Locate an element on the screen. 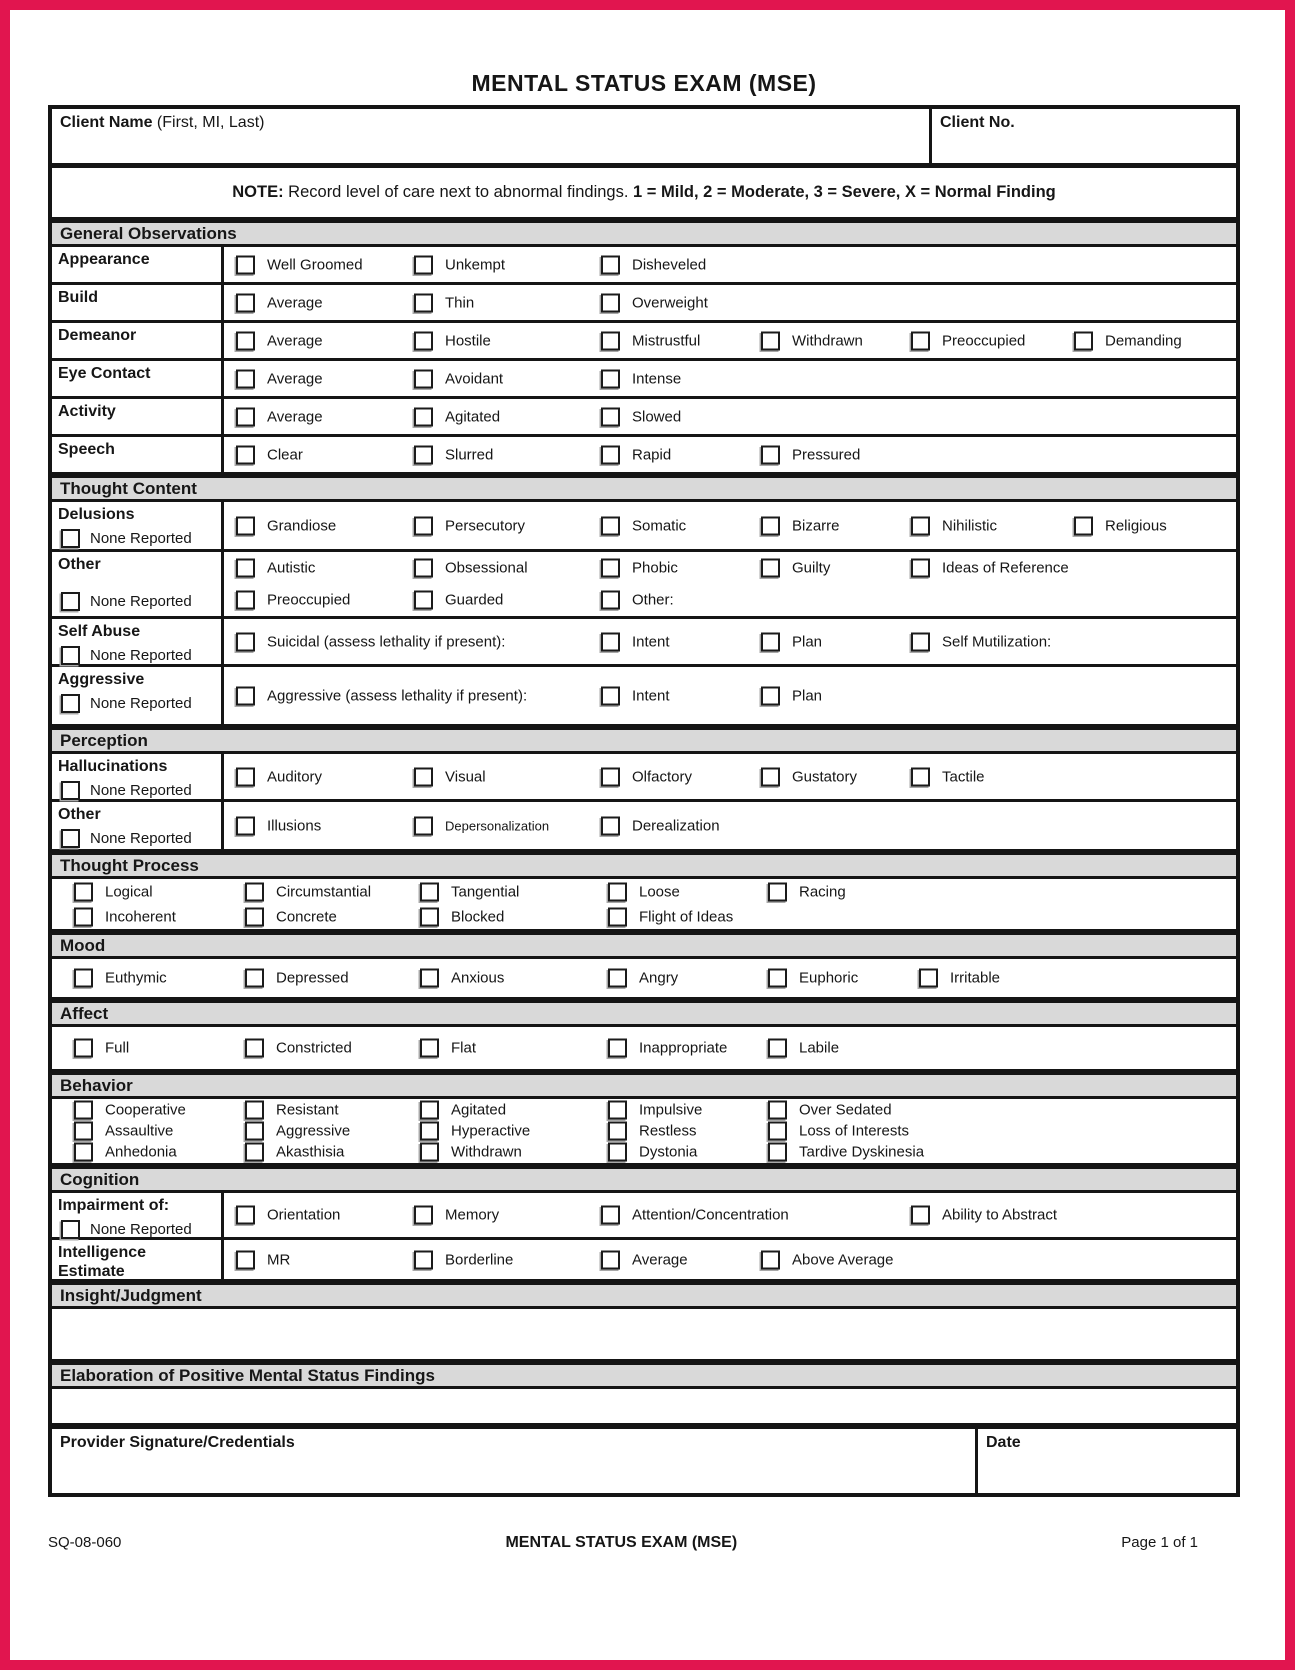 The height and width of the screenshot is (1670, 1295). checkbox-resistant is located at coordinates (254, 1110).